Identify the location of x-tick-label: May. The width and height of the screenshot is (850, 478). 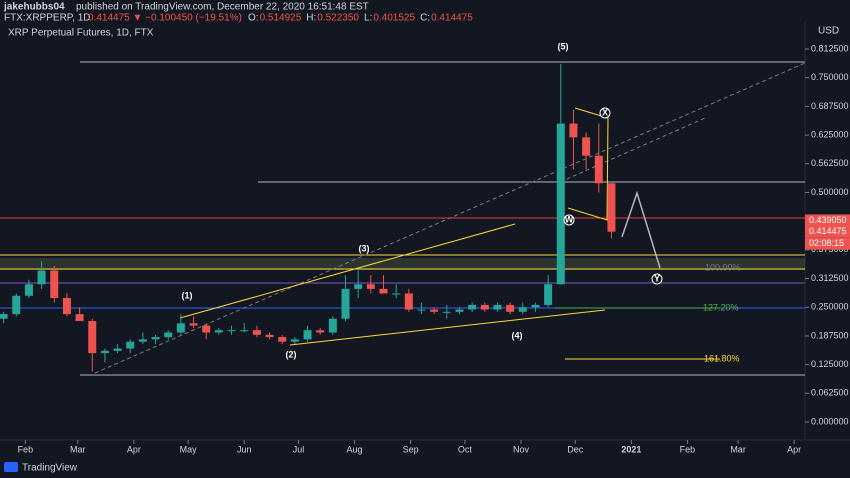
(189, 449).